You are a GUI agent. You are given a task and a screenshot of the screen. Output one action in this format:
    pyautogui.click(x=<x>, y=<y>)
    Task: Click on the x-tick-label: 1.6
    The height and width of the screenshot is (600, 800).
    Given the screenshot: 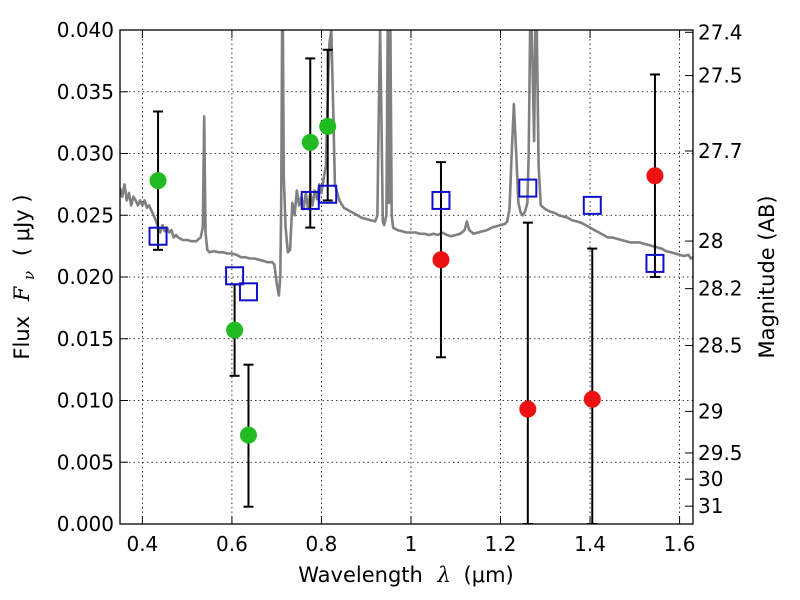 What is the action you would take?
    pyautogui.click(x=680, y=544)
    